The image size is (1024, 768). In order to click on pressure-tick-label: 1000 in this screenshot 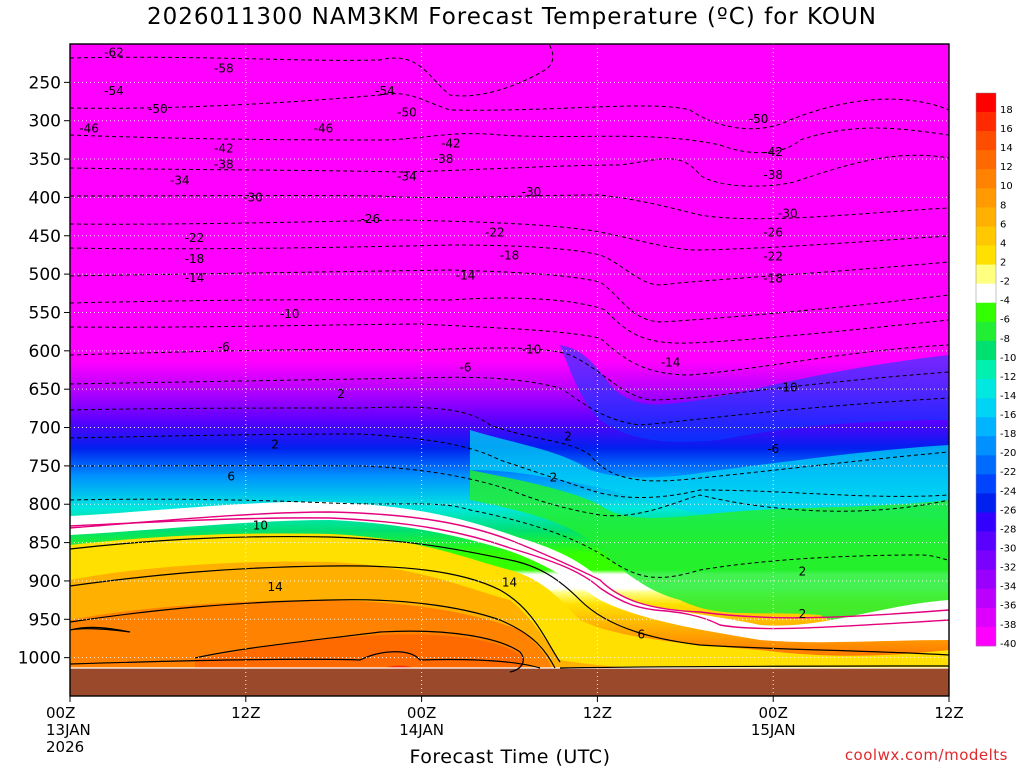, I will do `click(39, 659)`.